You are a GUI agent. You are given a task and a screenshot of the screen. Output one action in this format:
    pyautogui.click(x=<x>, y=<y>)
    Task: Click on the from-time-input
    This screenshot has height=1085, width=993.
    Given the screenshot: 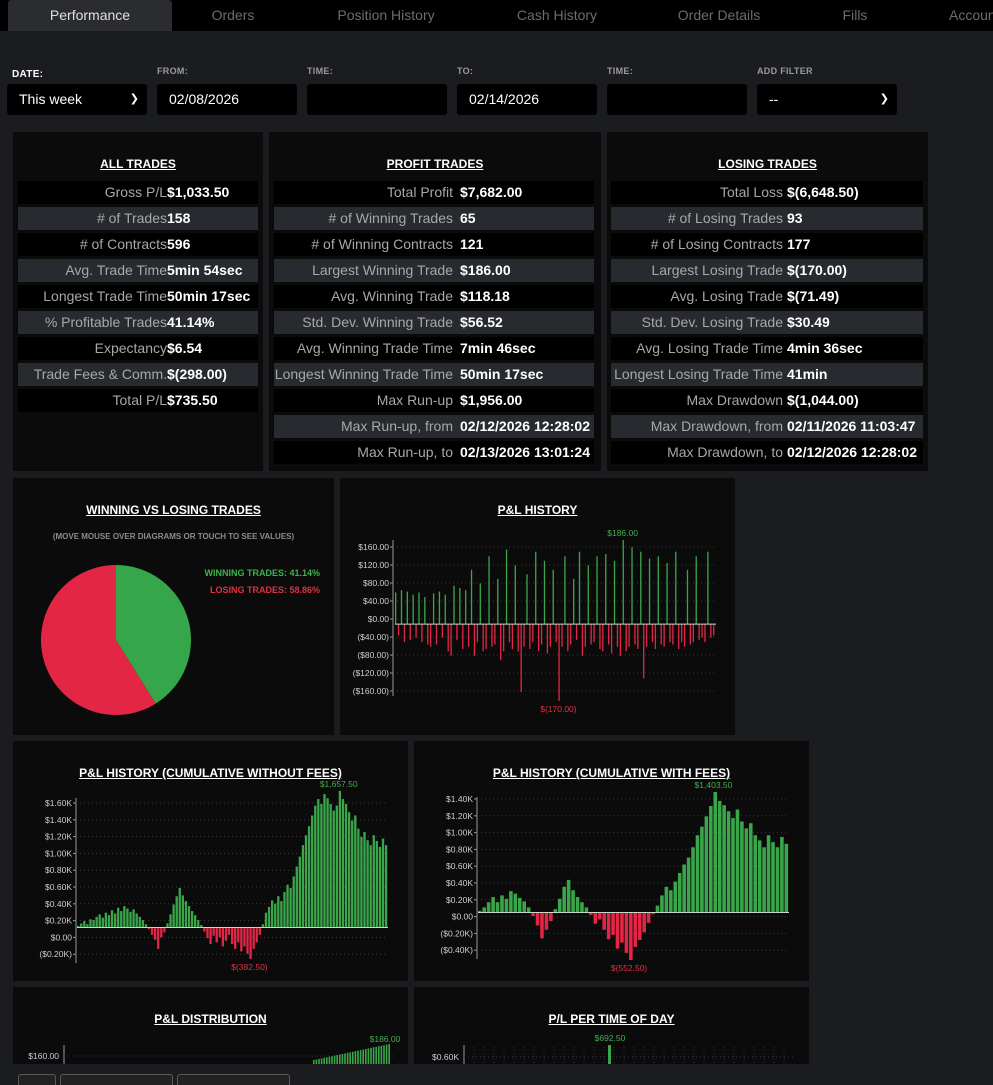 What is the action you would take?
    pyautogui.click(x=377, y=99)
    